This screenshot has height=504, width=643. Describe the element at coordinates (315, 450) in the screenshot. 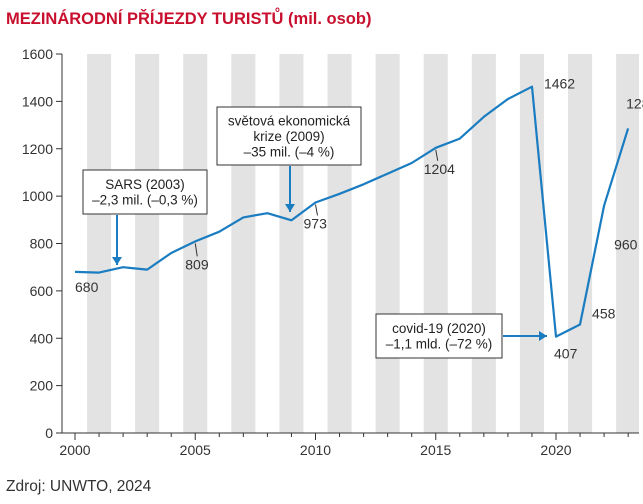

I see `x-tick-label: 2010` at that location.